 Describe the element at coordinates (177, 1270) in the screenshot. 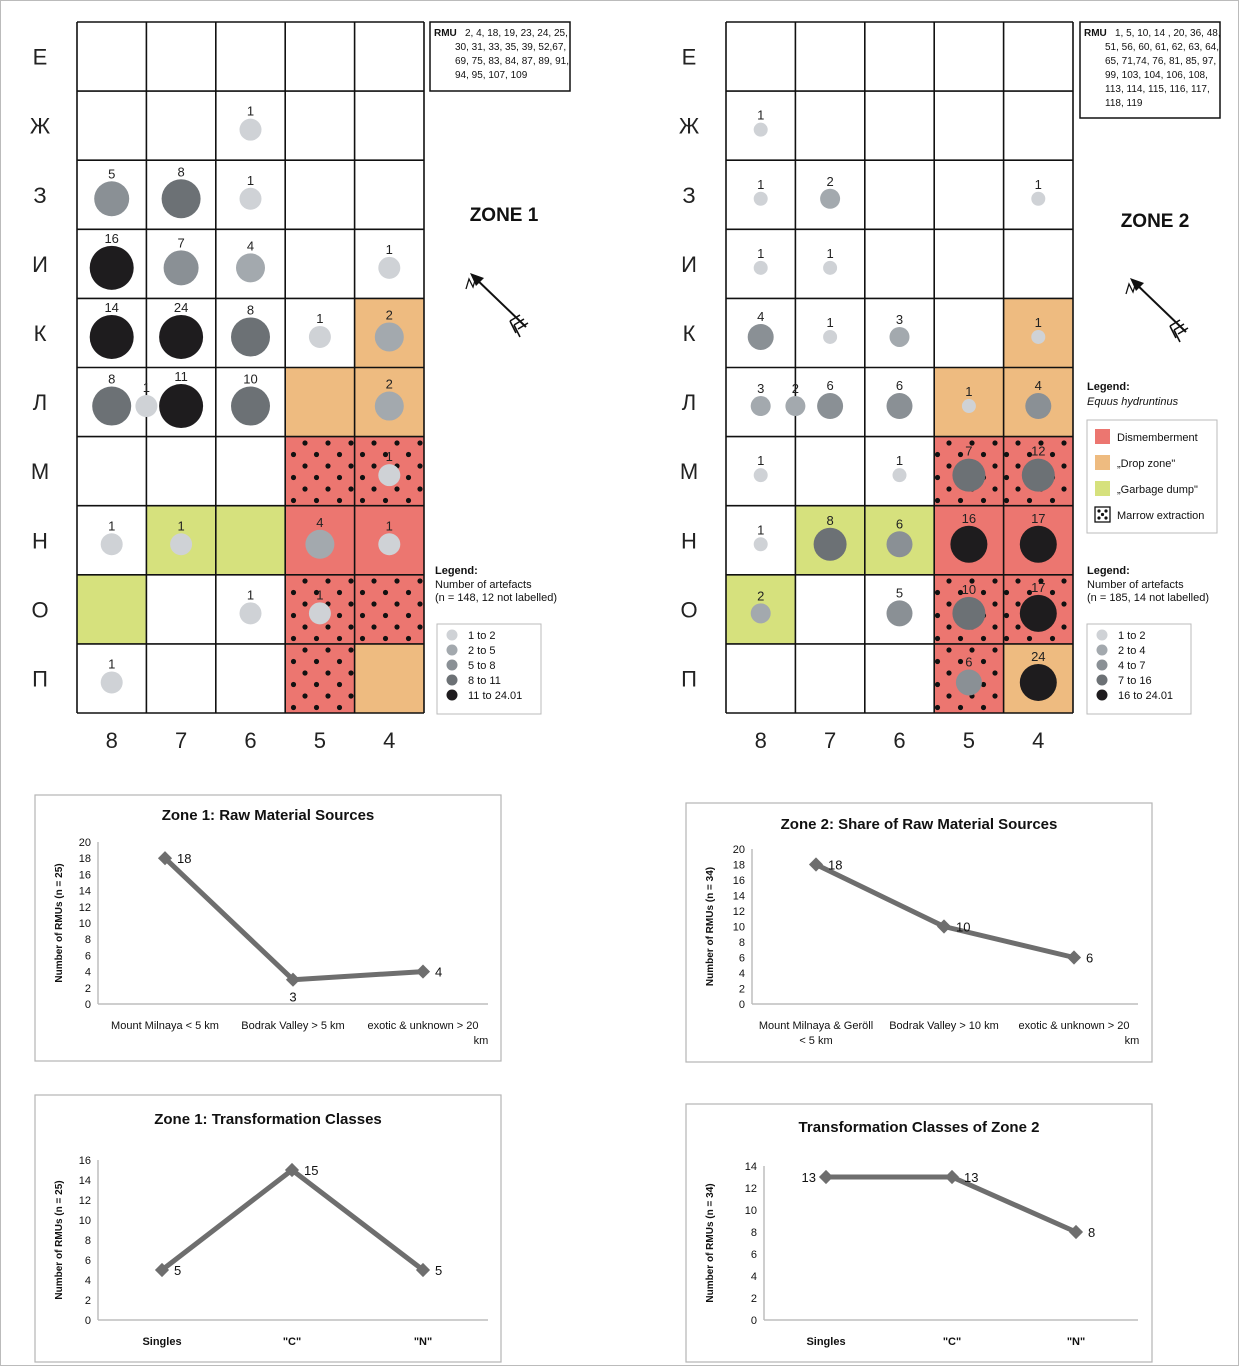

I see `data-value-label: 5` at that location.